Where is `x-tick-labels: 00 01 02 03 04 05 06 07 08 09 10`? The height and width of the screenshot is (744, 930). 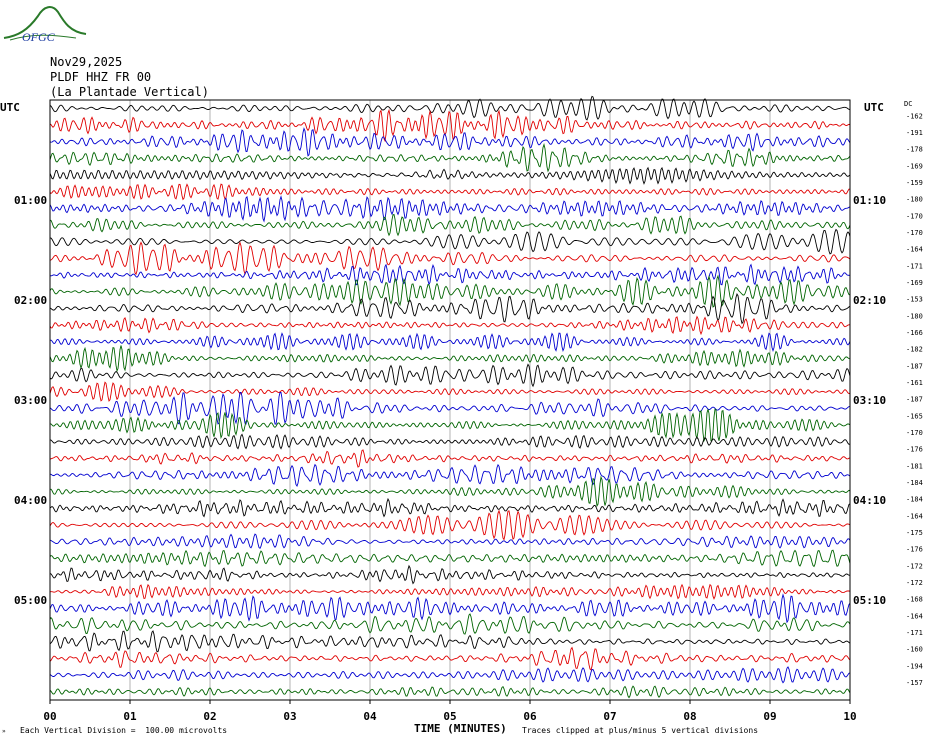 x-tick-labels: 00 01 02 03 04 05 06 07 08 09 10 is located at coordinates (450, 711).